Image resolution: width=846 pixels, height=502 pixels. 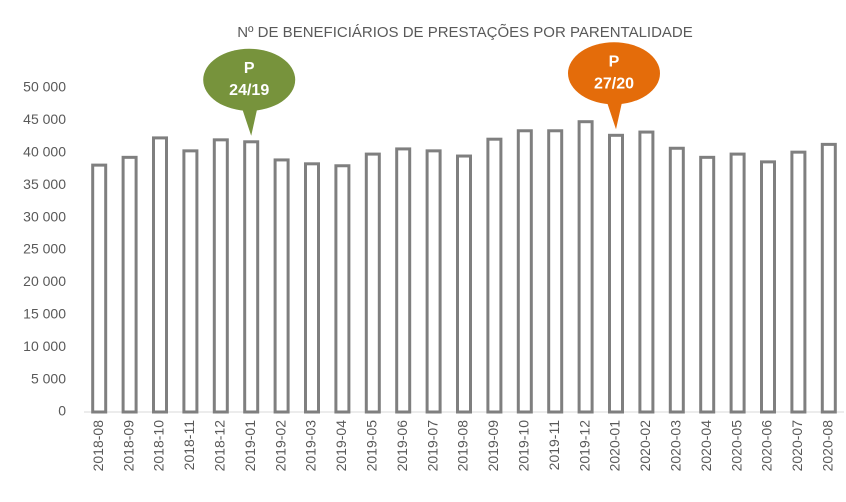 What do you see at coordinates (44, 216) in the screenshot?
I see `y-tick-label: 30 000` at bounding box center [44, 216].